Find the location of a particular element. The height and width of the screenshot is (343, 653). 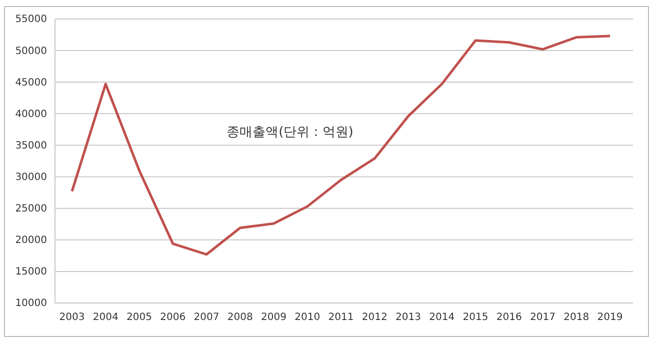

x-tick-label: 2010 is located at coordinates (307, 318).